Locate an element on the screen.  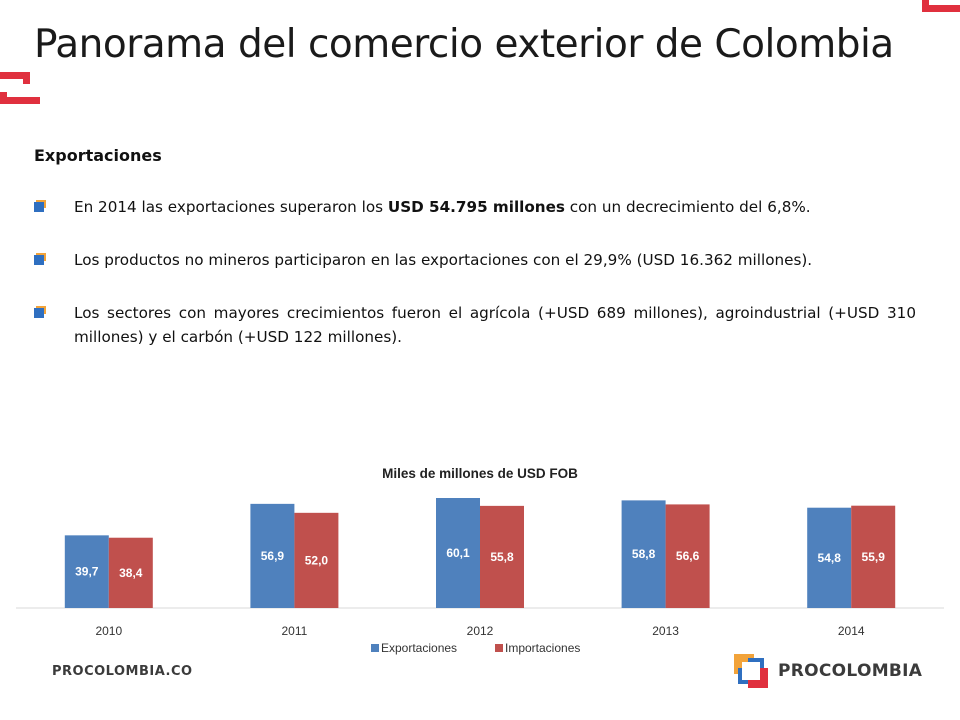
export-value-label-2010: 39,7 is located at coordinates (87, 572).